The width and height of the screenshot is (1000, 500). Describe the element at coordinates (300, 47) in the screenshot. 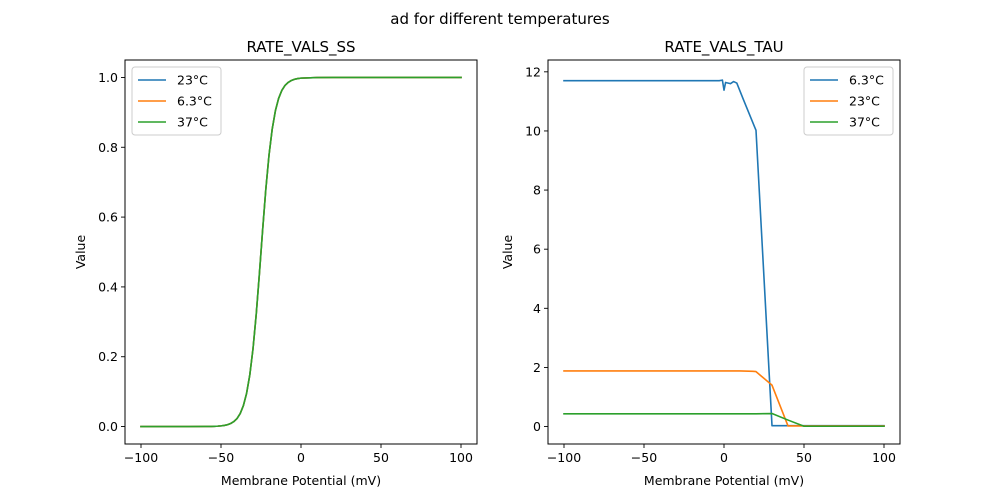

I see `subplot-title: RATE_VALS_SS` at that location.